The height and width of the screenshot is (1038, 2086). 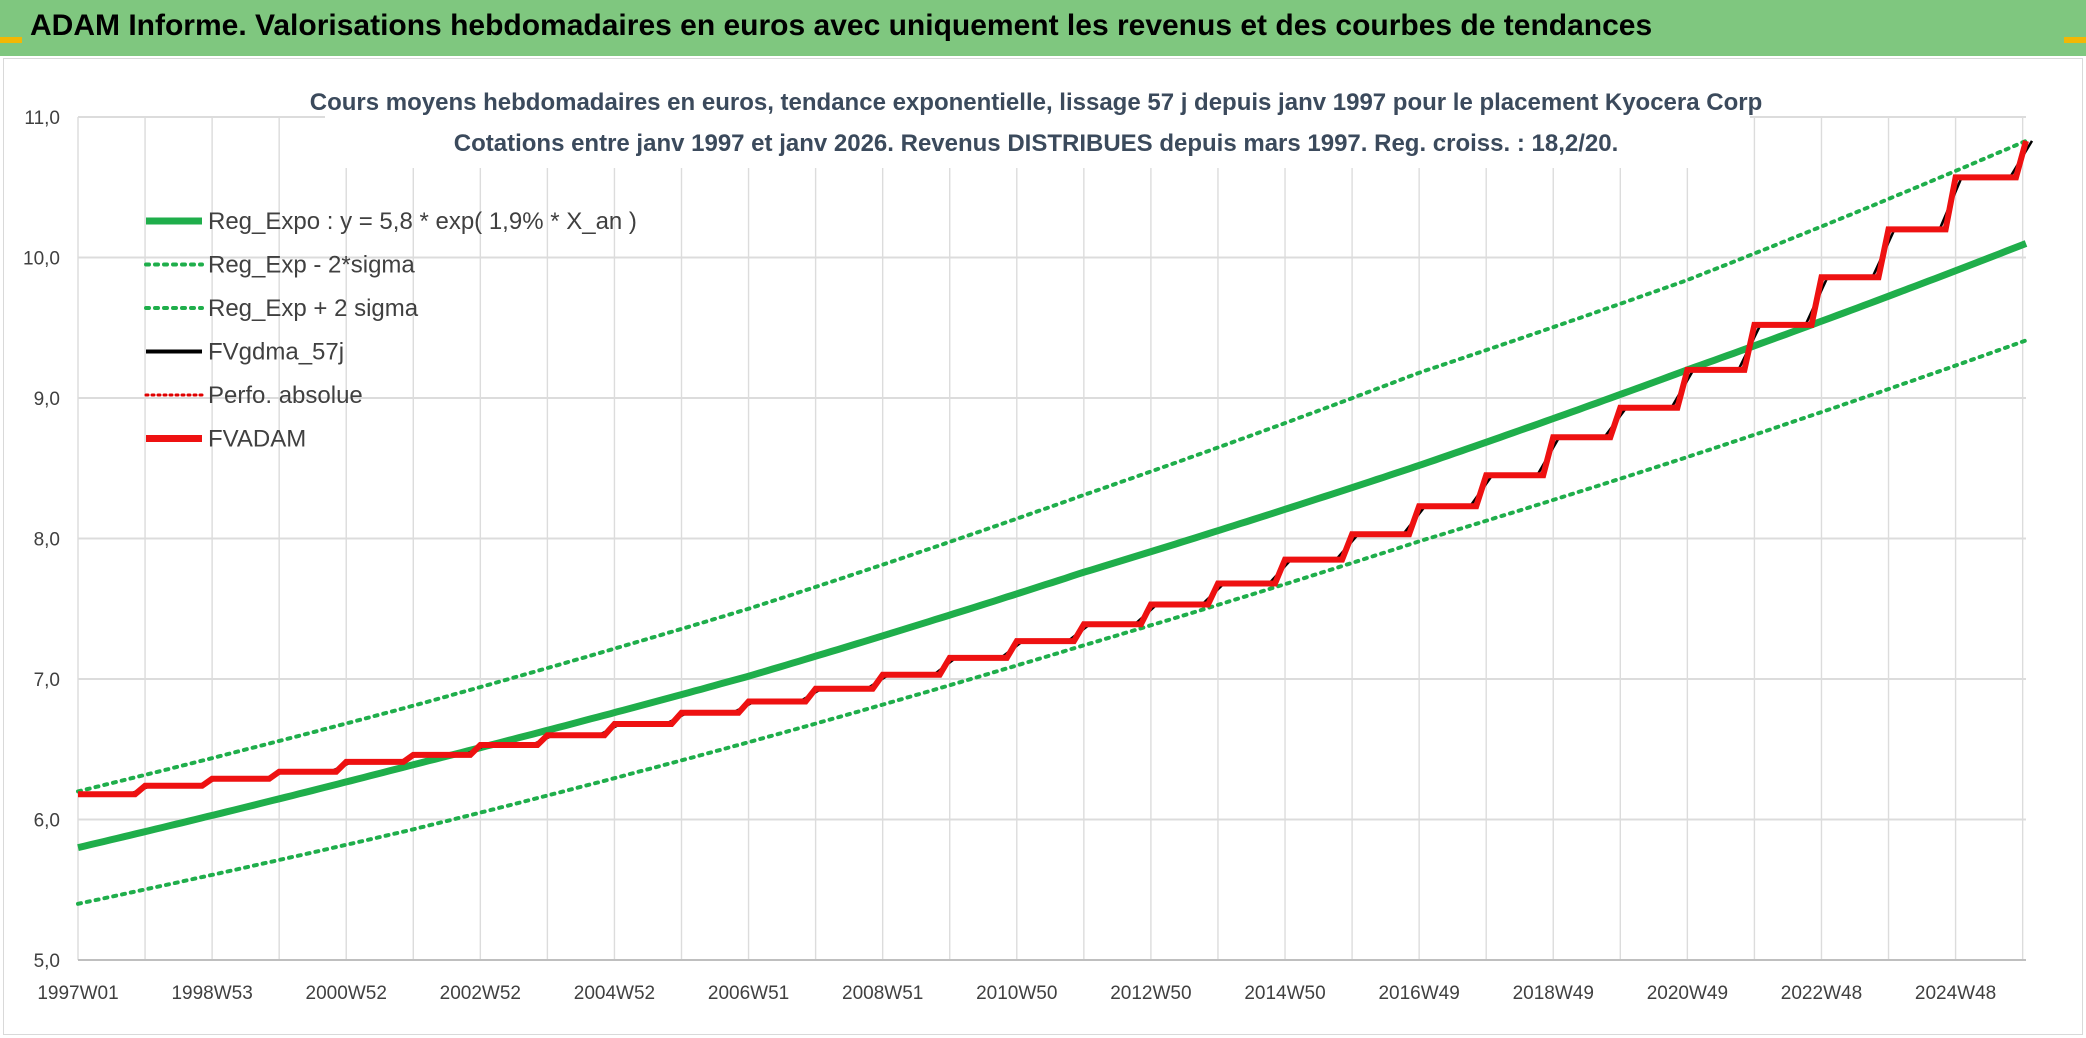 I want to click on x-tick-label: 1997W01, so click(x=77, y=993).